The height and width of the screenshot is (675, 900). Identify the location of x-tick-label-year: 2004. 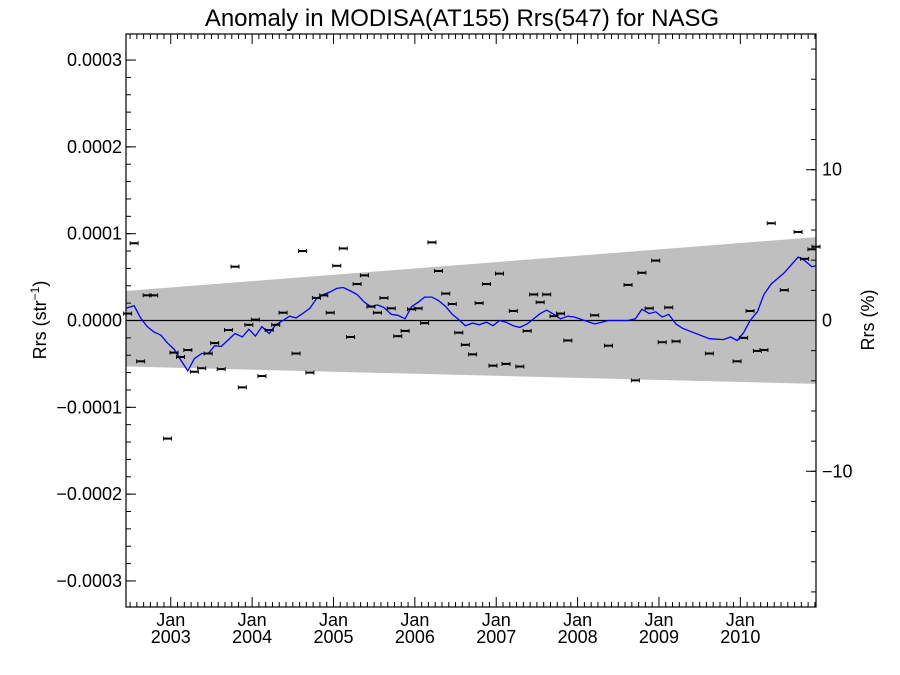
(252, 637).